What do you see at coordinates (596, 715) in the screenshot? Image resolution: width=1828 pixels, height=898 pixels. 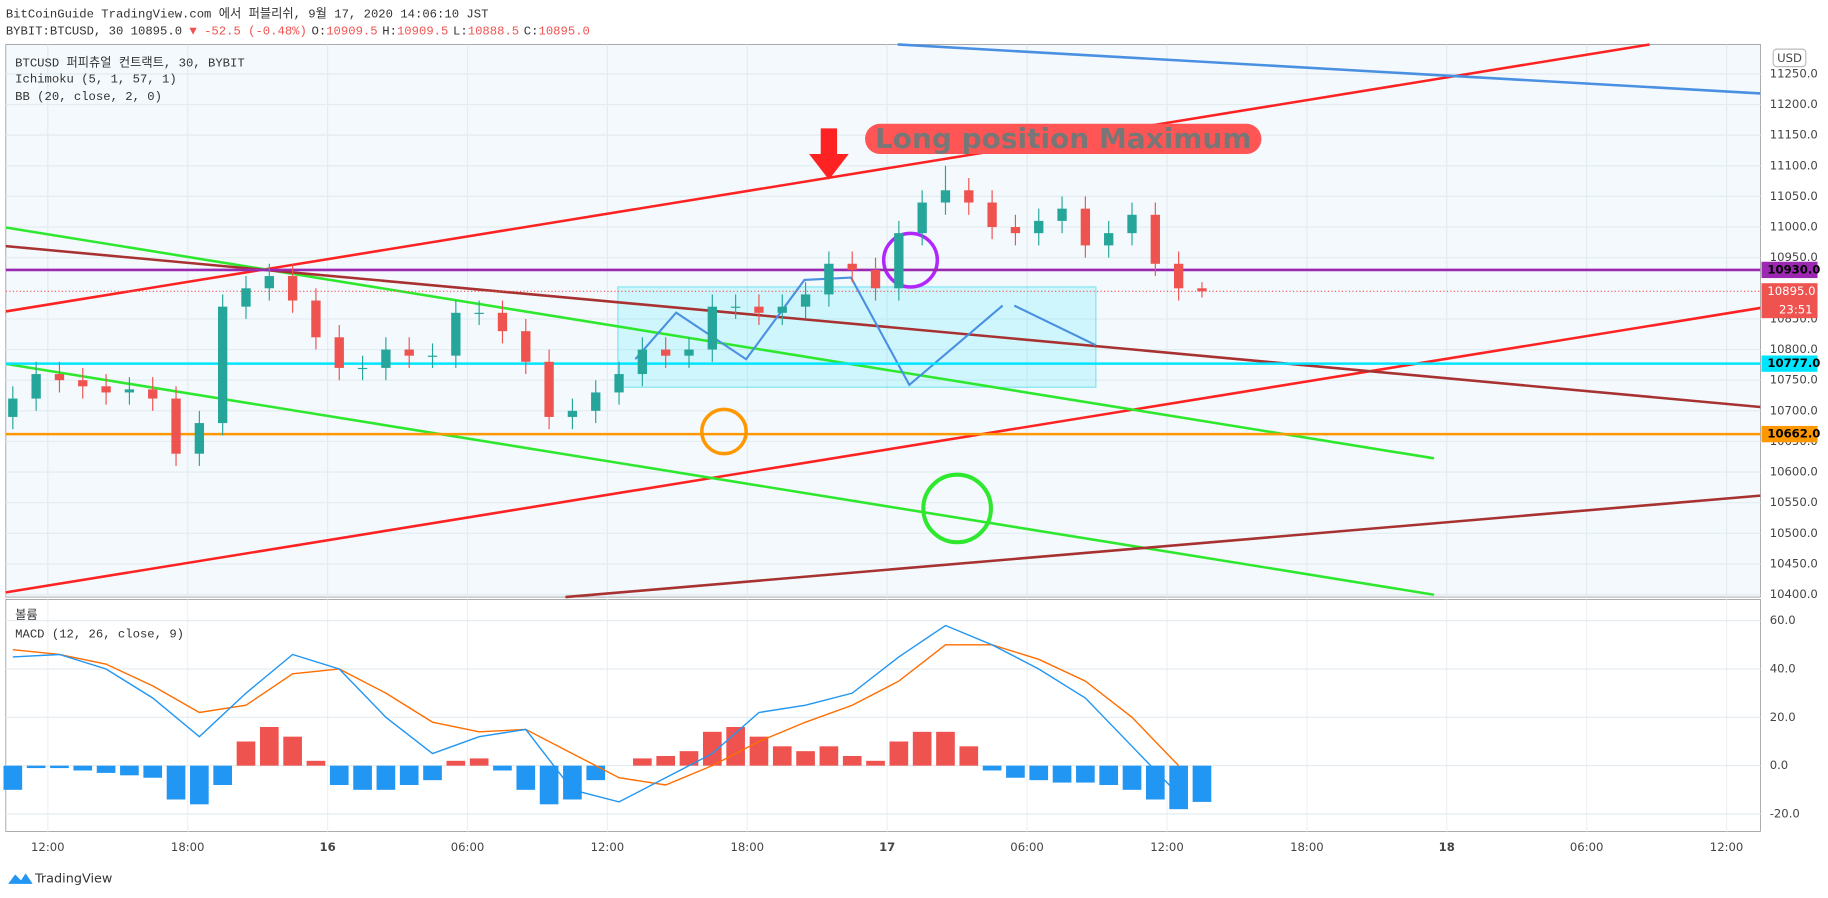 I see `signal-line` at bounding box center [596, 715].